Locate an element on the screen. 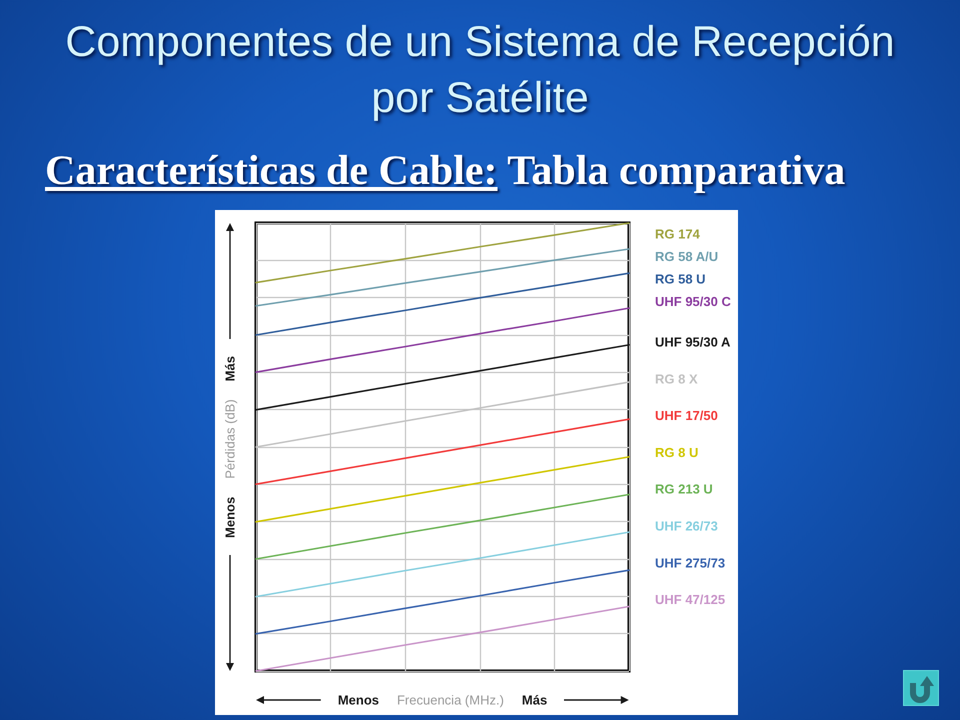 The width and height of the screenshot is (960, 720). text: RG 8 U is located at coordinates (676, 452).